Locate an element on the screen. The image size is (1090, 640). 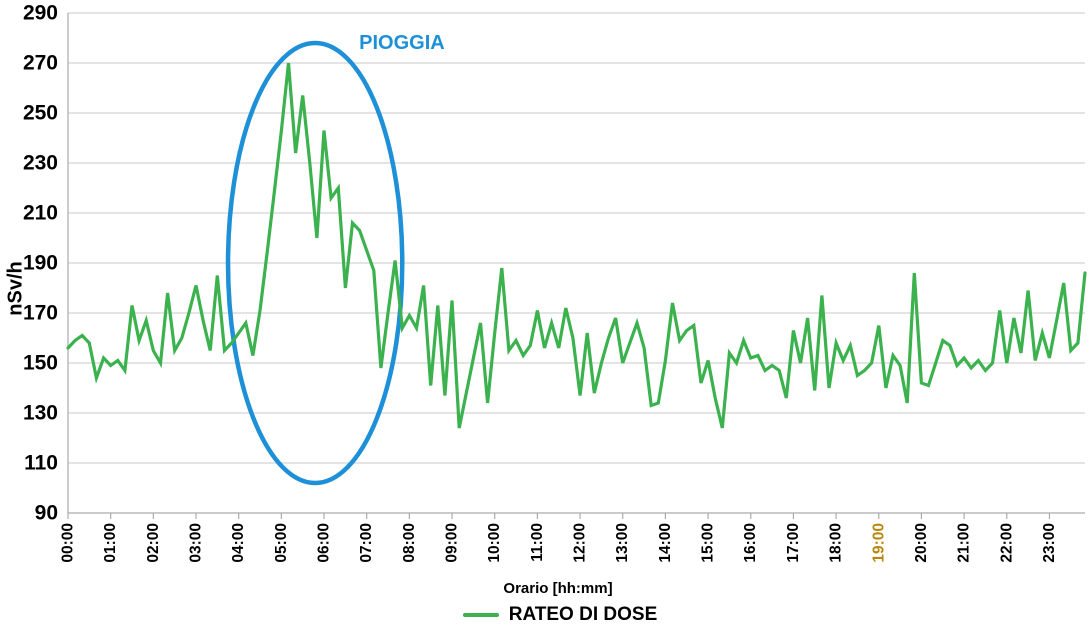
x-tick-label: 14:00 is located at coordinates (665, 543).